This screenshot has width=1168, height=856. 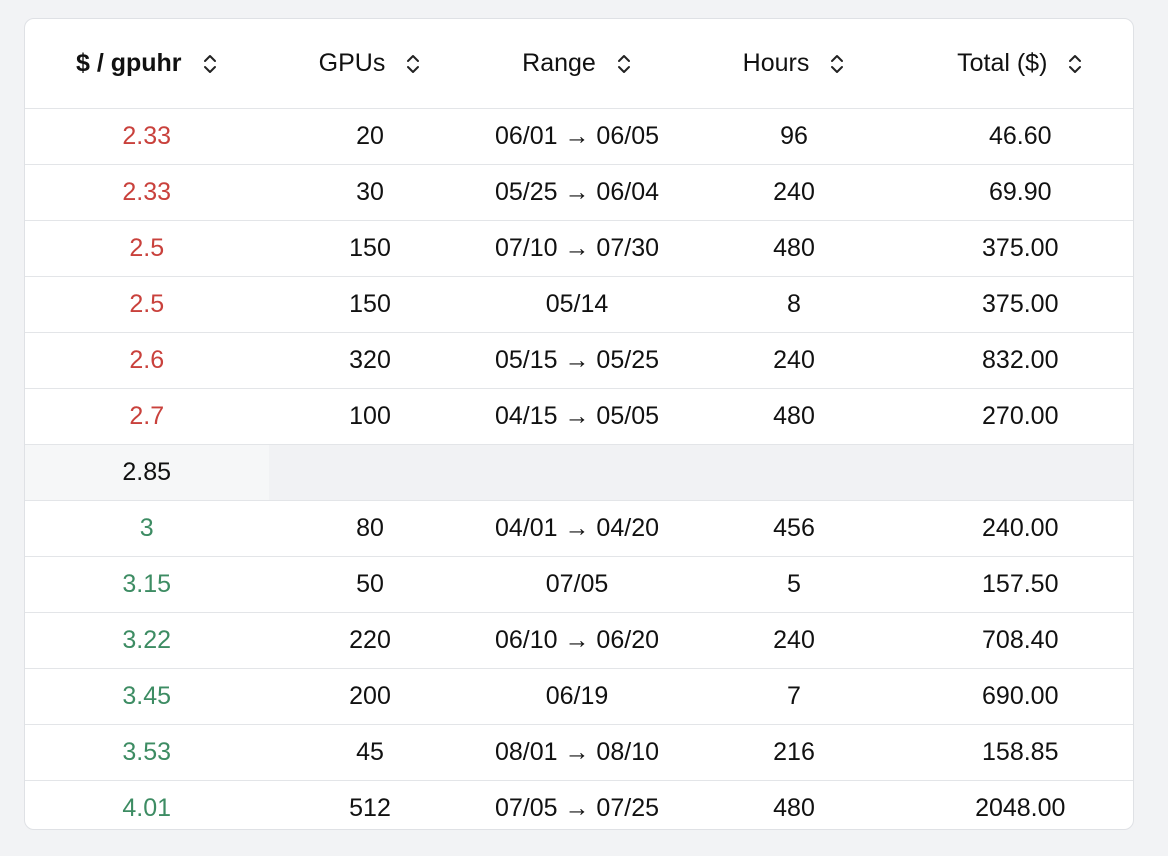 I want to click on table-row: 3.45 200 06/19 7 690.00, so click(x=579, y=696).